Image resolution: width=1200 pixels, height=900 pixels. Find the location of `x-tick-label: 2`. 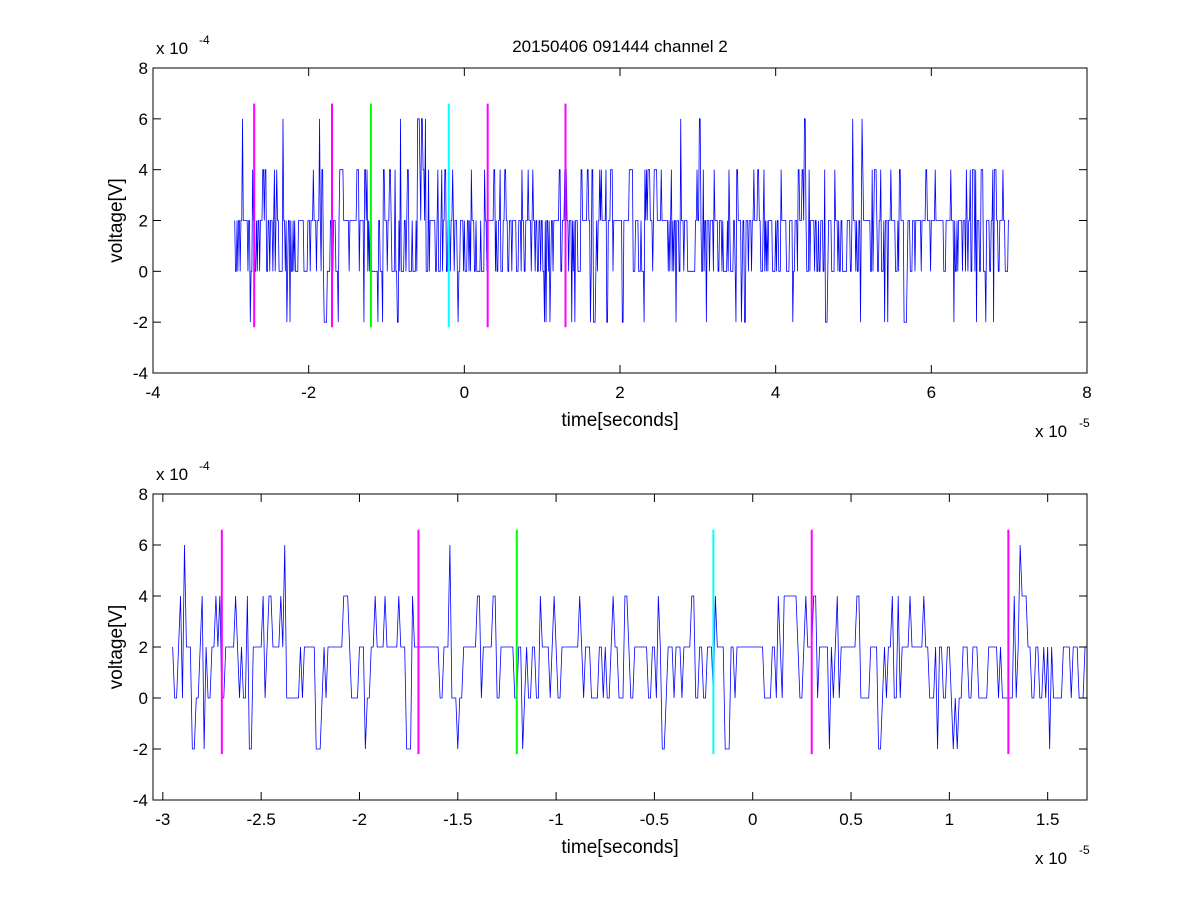

x-tick-label: 2 is located at coordinates (619, 392).